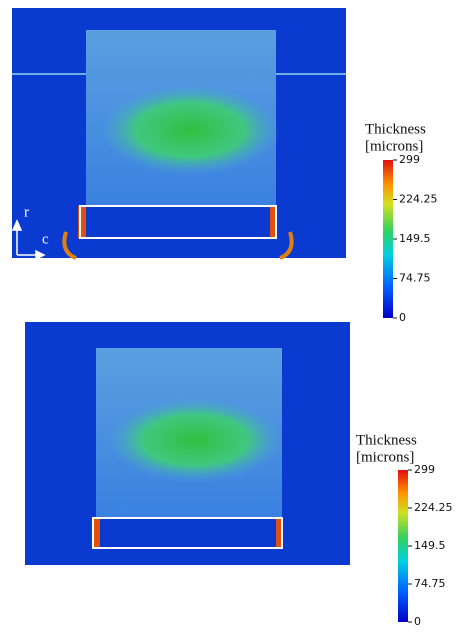 The width and height of the screenshot is (462, 641). I want to click on axis-arrows, so click(28, 240).